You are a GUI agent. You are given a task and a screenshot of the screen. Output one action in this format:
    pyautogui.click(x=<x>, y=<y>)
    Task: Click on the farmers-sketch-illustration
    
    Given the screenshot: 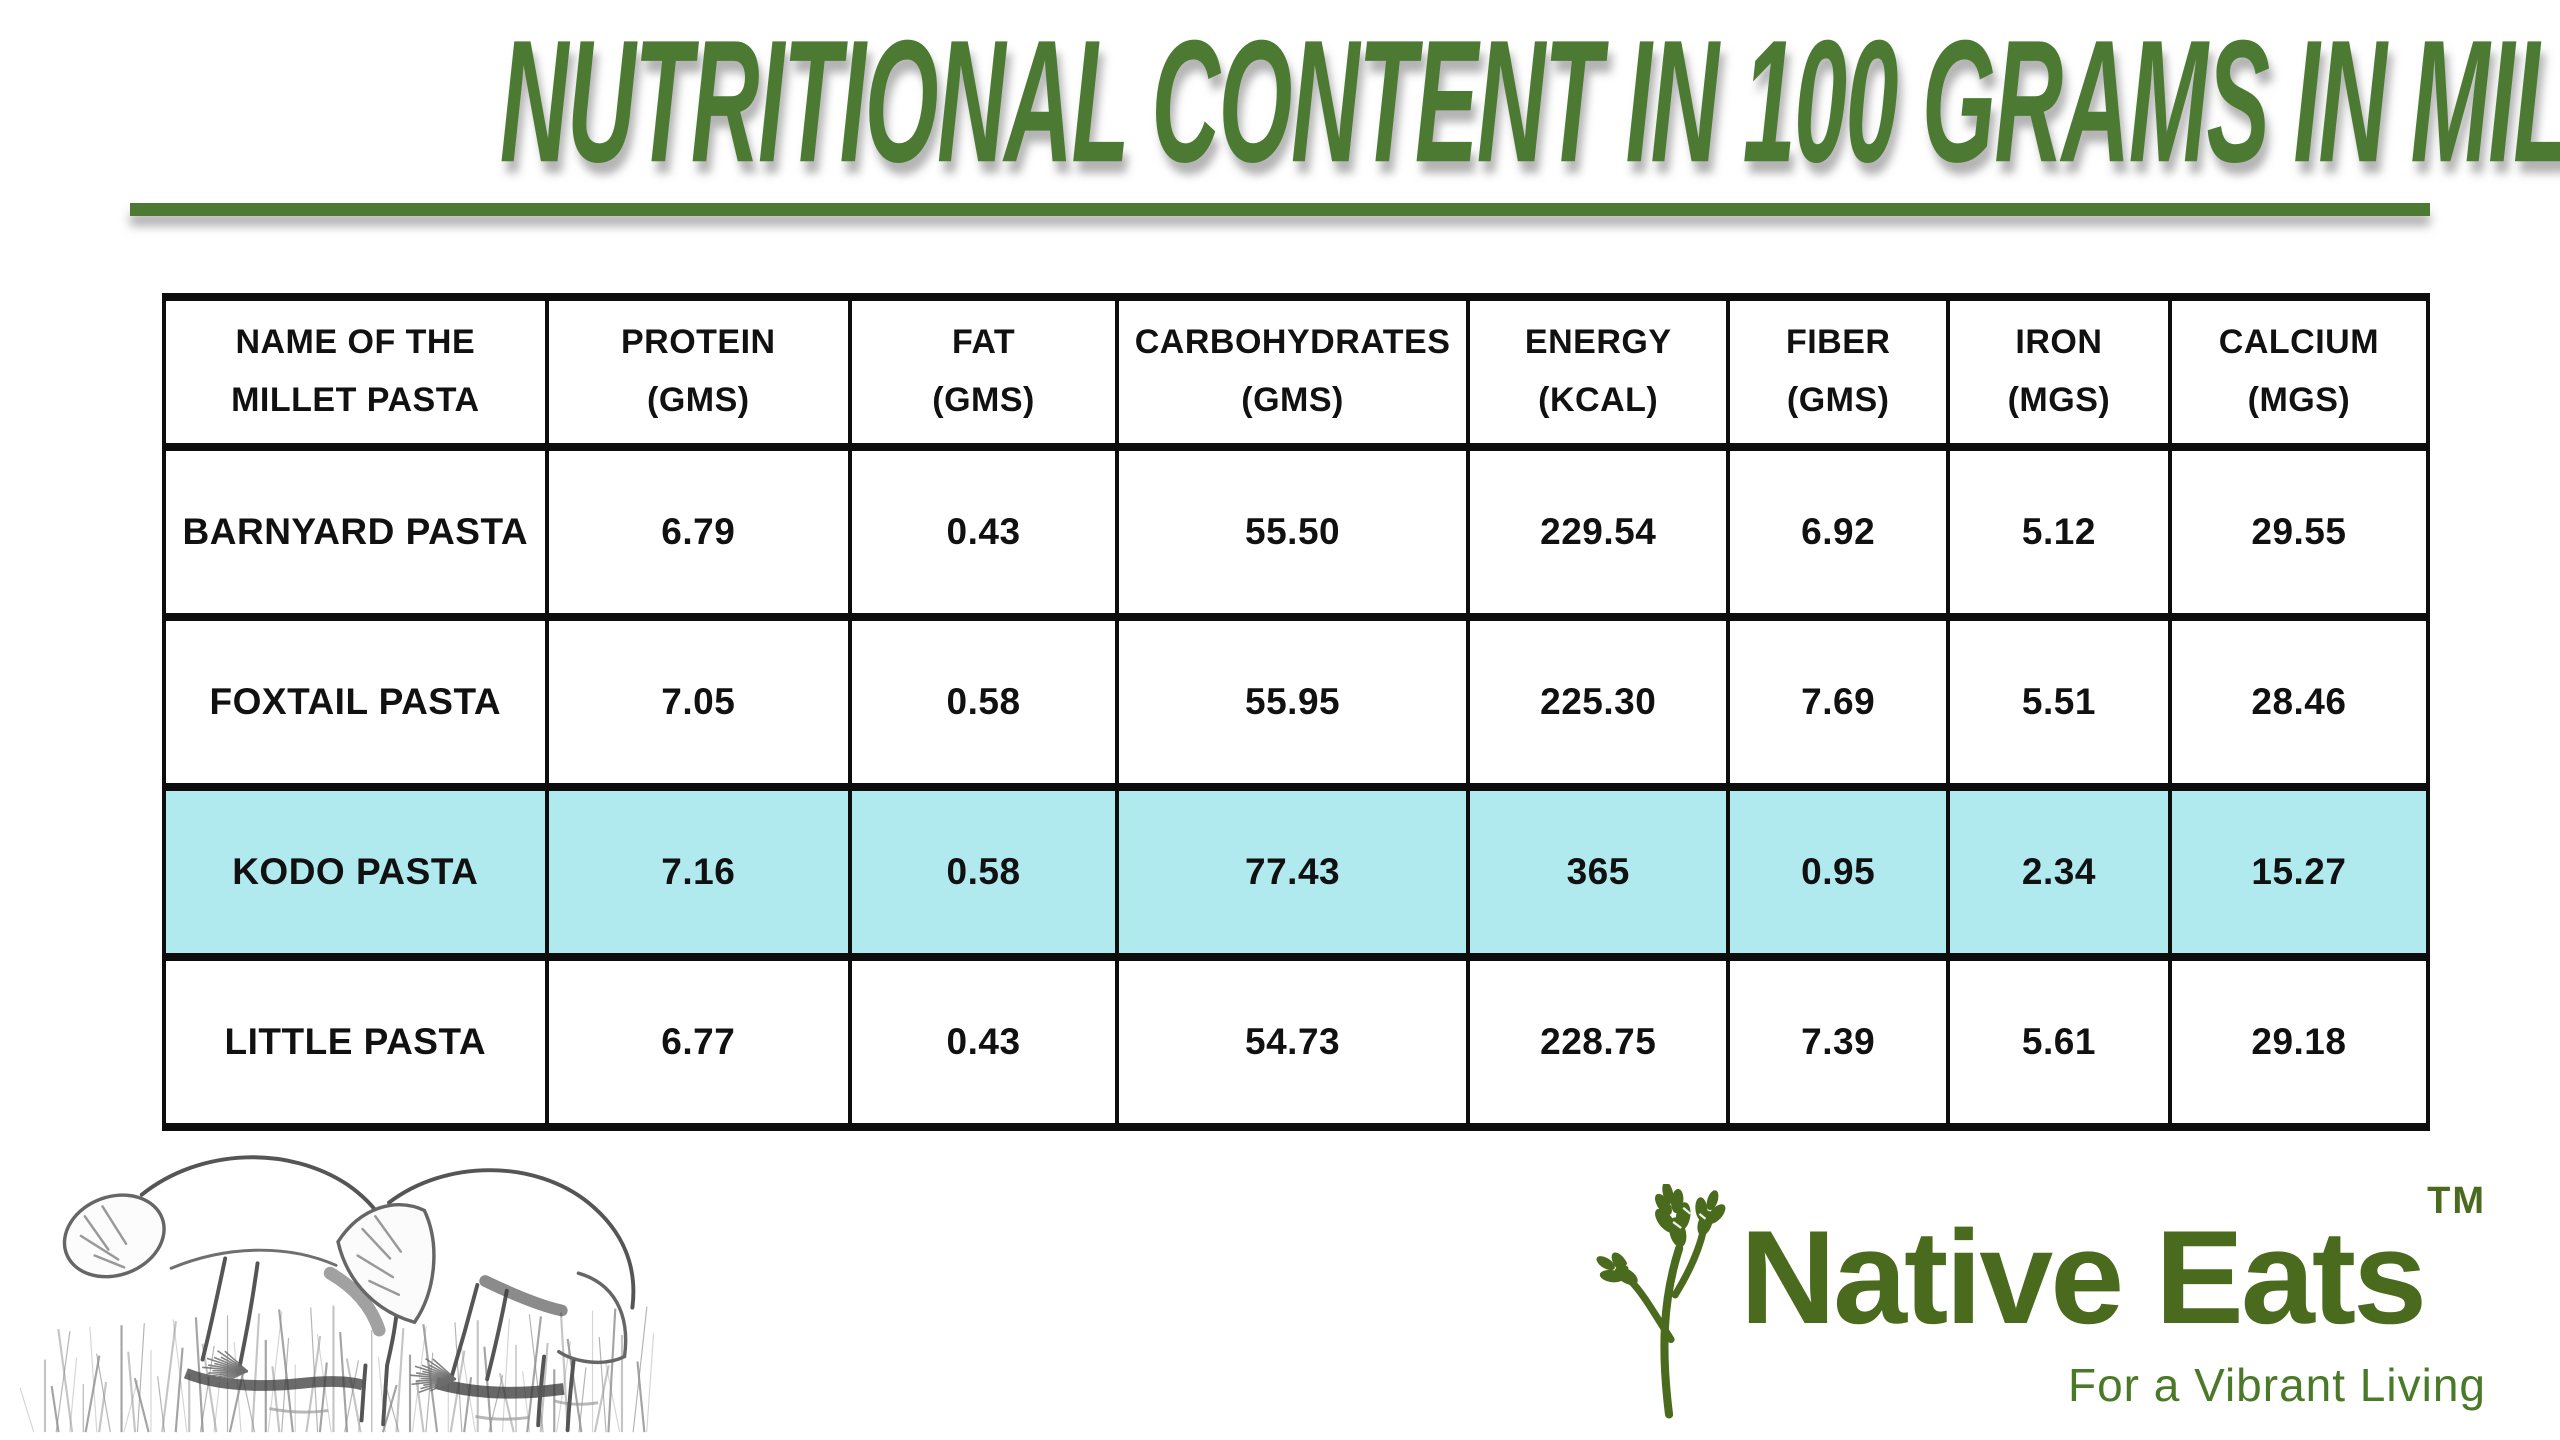 What is the action you would take?
    pyautogui.click(x=337, y=1294)
    